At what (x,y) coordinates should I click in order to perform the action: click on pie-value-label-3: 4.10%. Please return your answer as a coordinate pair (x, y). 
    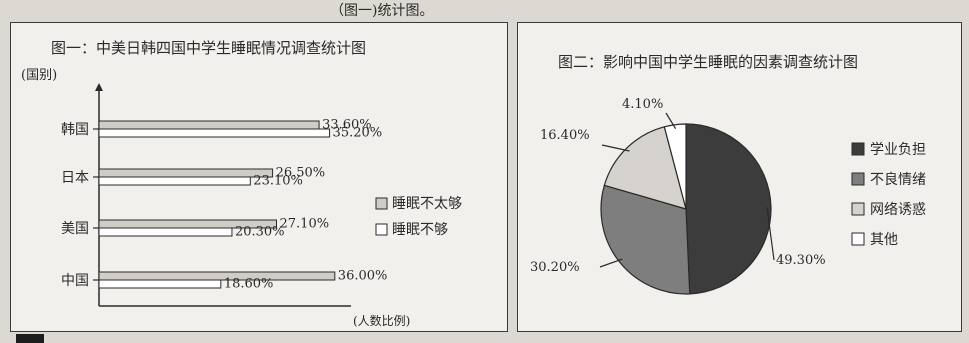
    Looking at the image, I should click on (642, 104).